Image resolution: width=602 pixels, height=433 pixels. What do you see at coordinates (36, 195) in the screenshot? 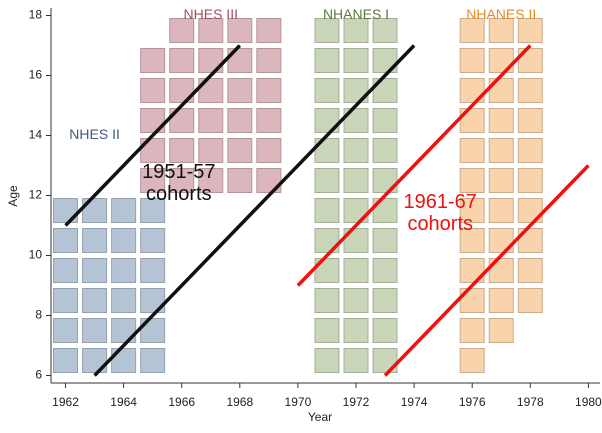
I see `y-tick-label: 12` at bounding box center [36, 195].